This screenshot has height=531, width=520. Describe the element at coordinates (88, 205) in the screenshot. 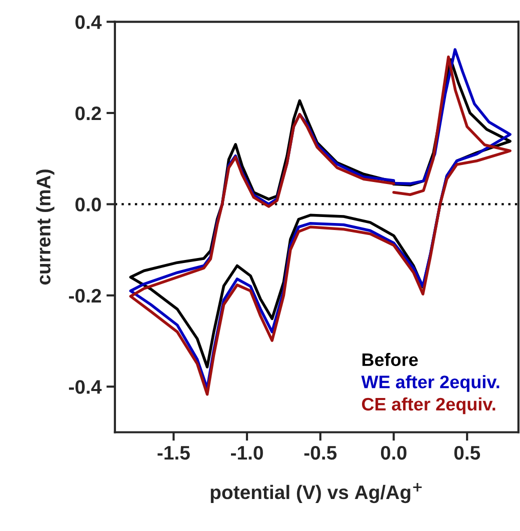

I see `y-tick-label: 0.0` at that location.